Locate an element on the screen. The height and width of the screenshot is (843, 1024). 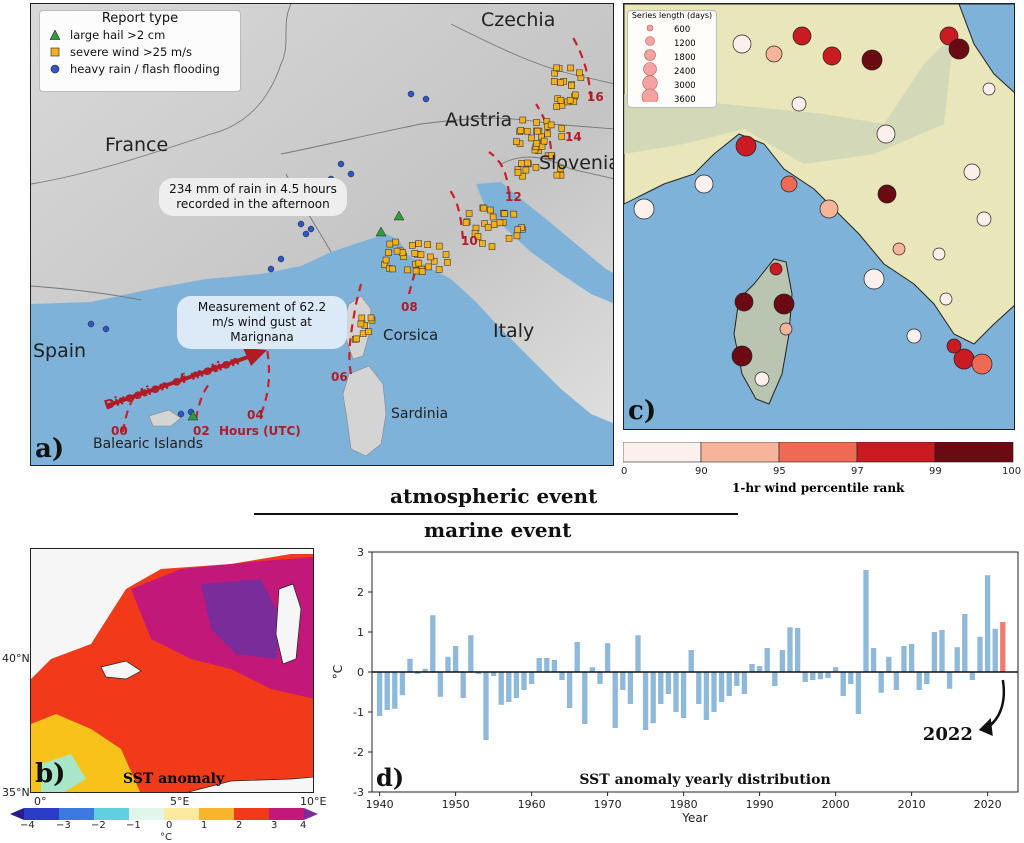
bar-1948 is located at coordinates (440, 684).